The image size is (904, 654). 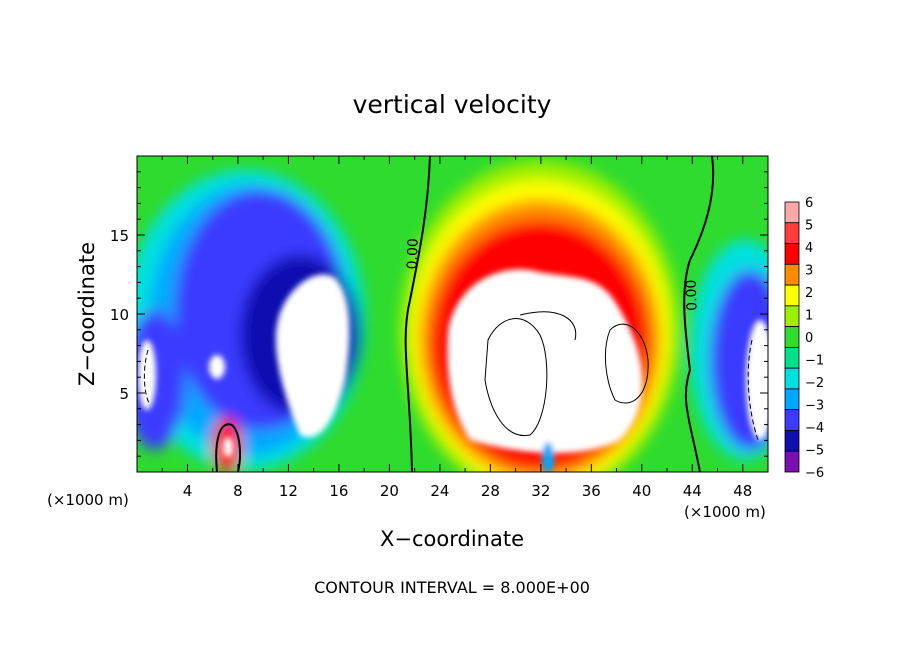 What do you see at coordinates (809, 226) in the screenshot?
I see `colorbar-label: 5` at bounding box center [809, 226].